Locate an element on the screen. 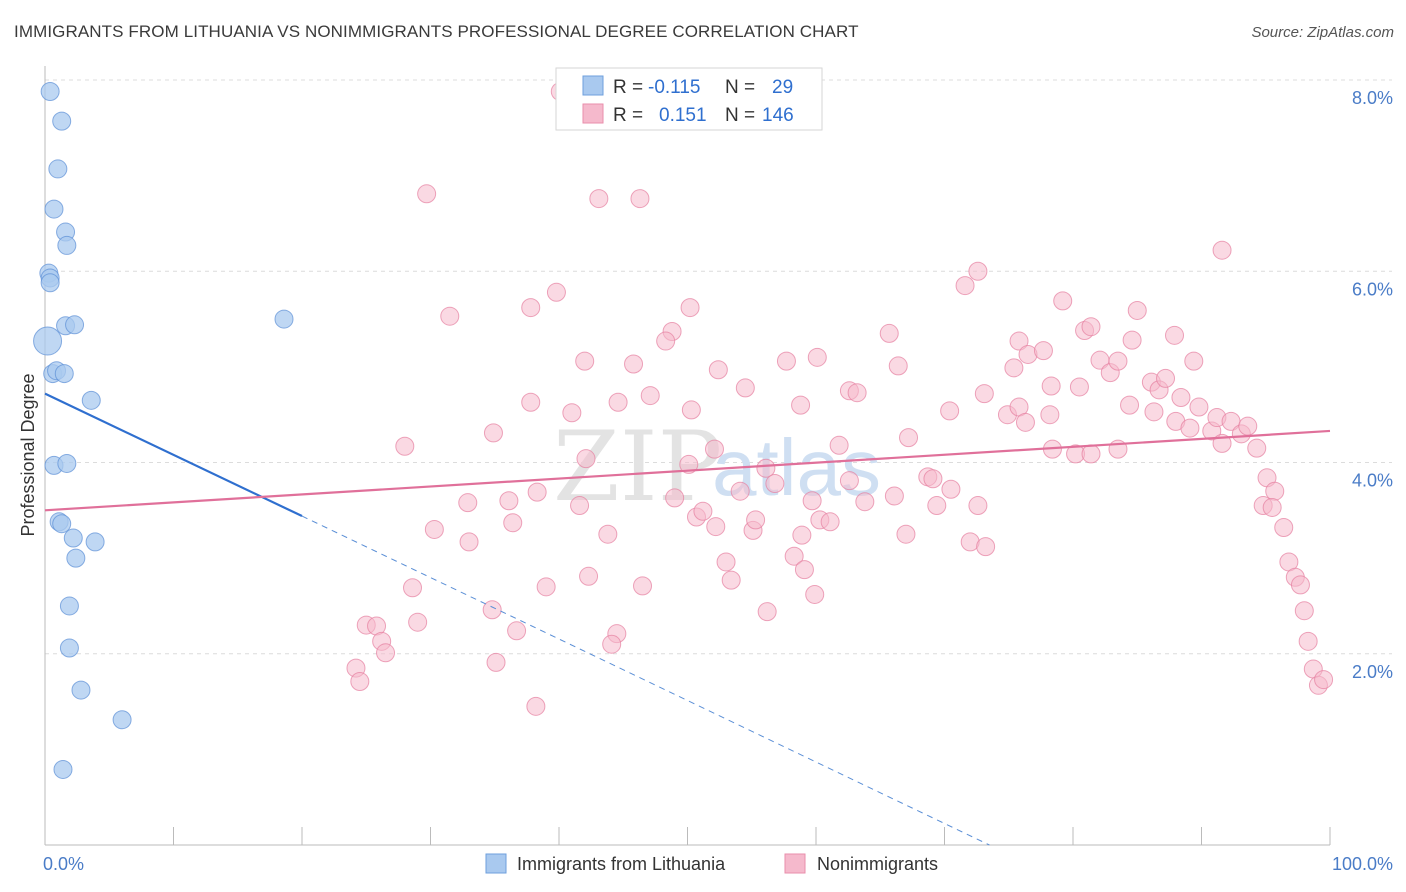 Image resolution: width=1406 pixels, height=892 pixels. bottom-legend-swatch-lithuania is located at coordinates (496, 863).